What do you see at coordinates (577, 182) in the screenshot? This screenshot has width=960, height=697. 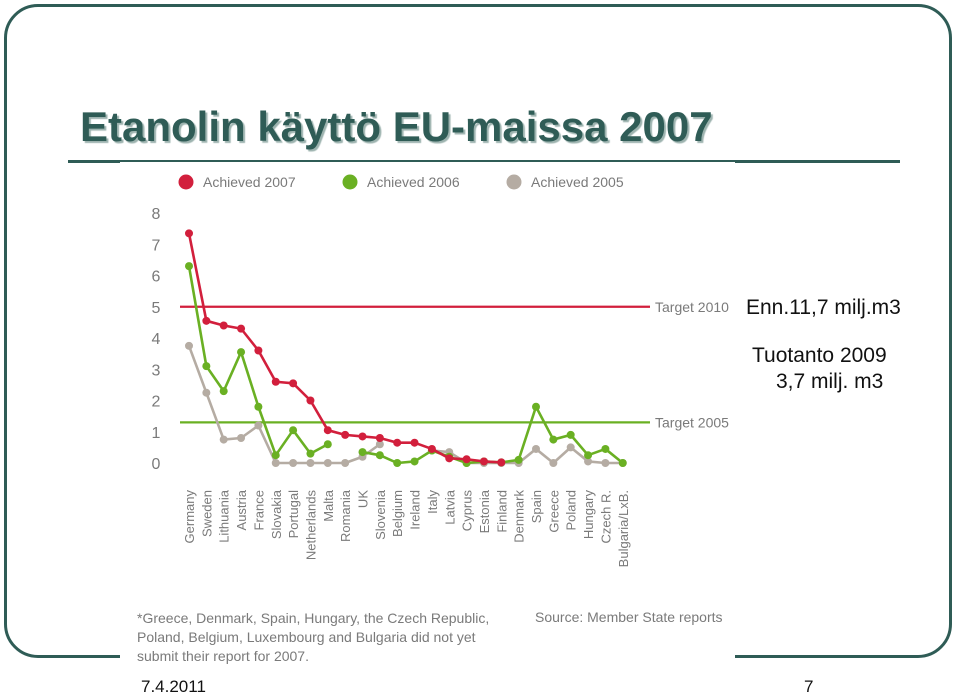 I see `legend-label-achieved-2005: Achieved 2005` at bounding box center [577, 182].